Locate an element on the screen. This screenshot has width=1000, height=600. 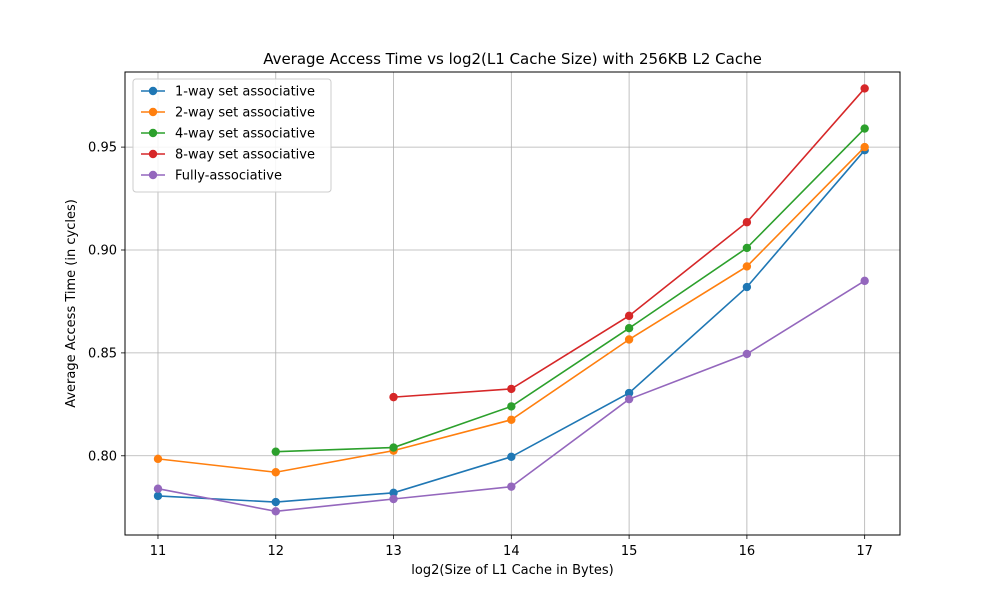
legend-label: 4-way set associative is located at coordinates (245, 134).